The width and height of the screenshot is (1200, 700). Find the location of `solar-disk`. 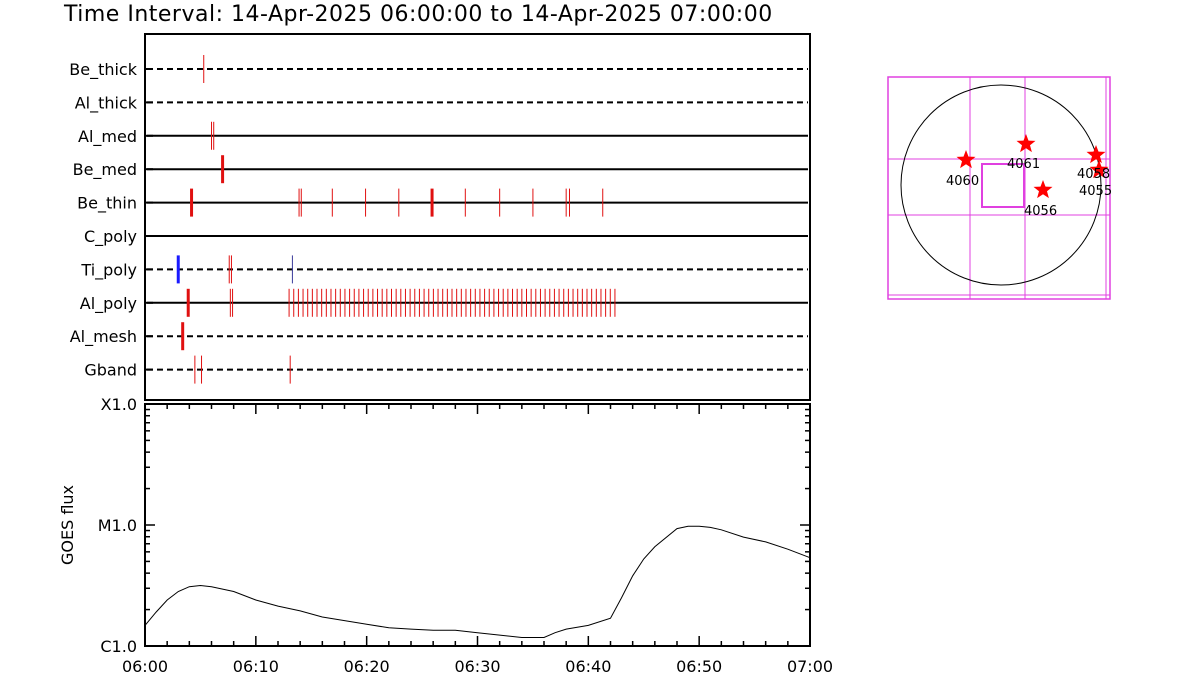

solar-disk is located at coordinates (1001, 185).